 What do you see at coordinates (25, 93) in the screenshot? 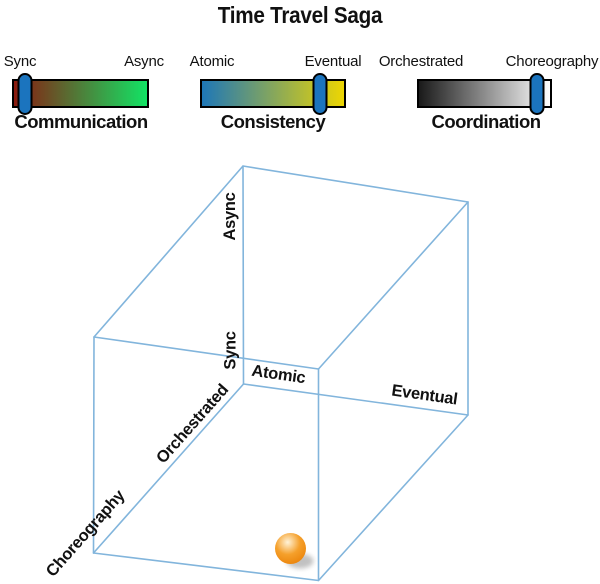
I see `communication-slider-thumb` at bounding box center [25, 93].